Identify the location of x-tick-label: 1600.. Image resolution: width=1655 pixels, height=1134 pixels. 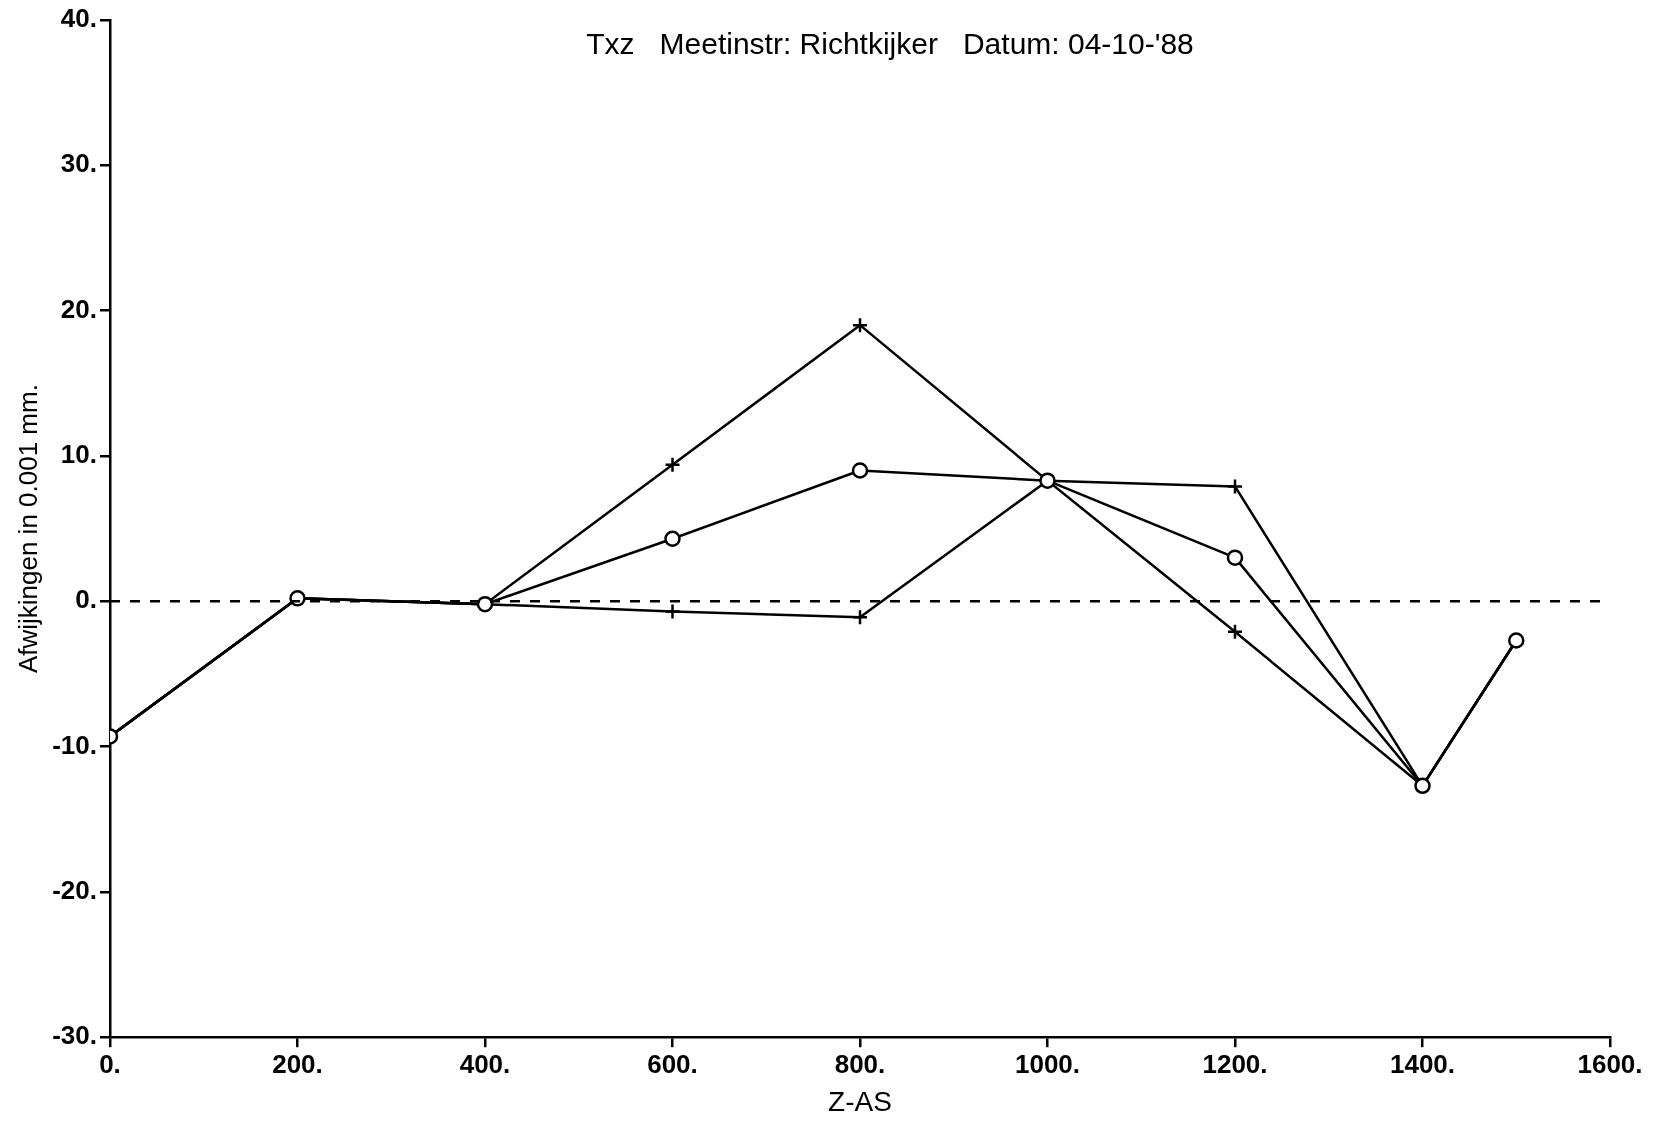
(1610, 1063).